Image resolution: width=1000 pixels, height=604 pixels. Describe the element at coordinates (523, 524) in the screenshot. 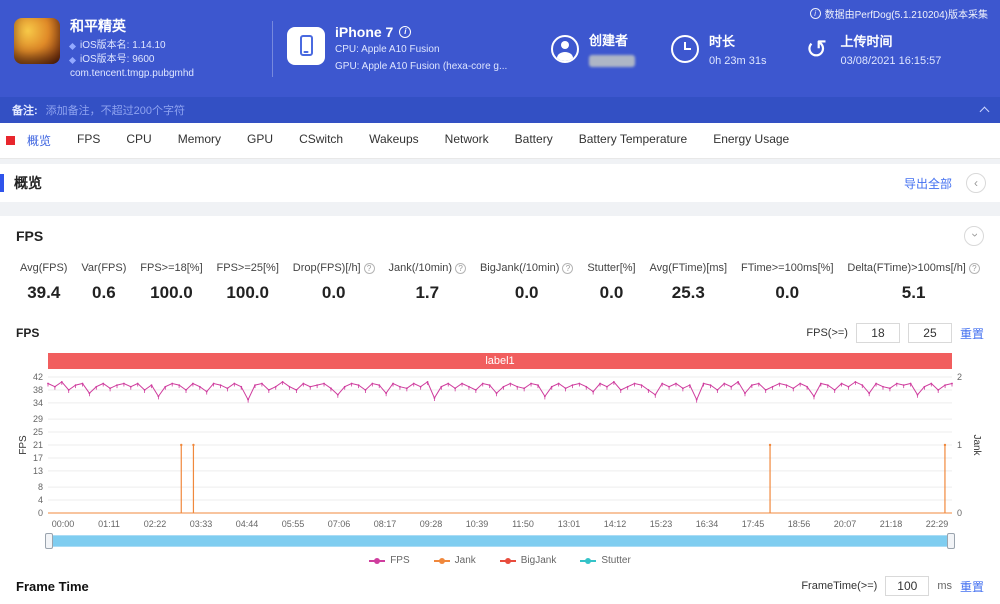

I see `svg-text: 11:50` at that location.